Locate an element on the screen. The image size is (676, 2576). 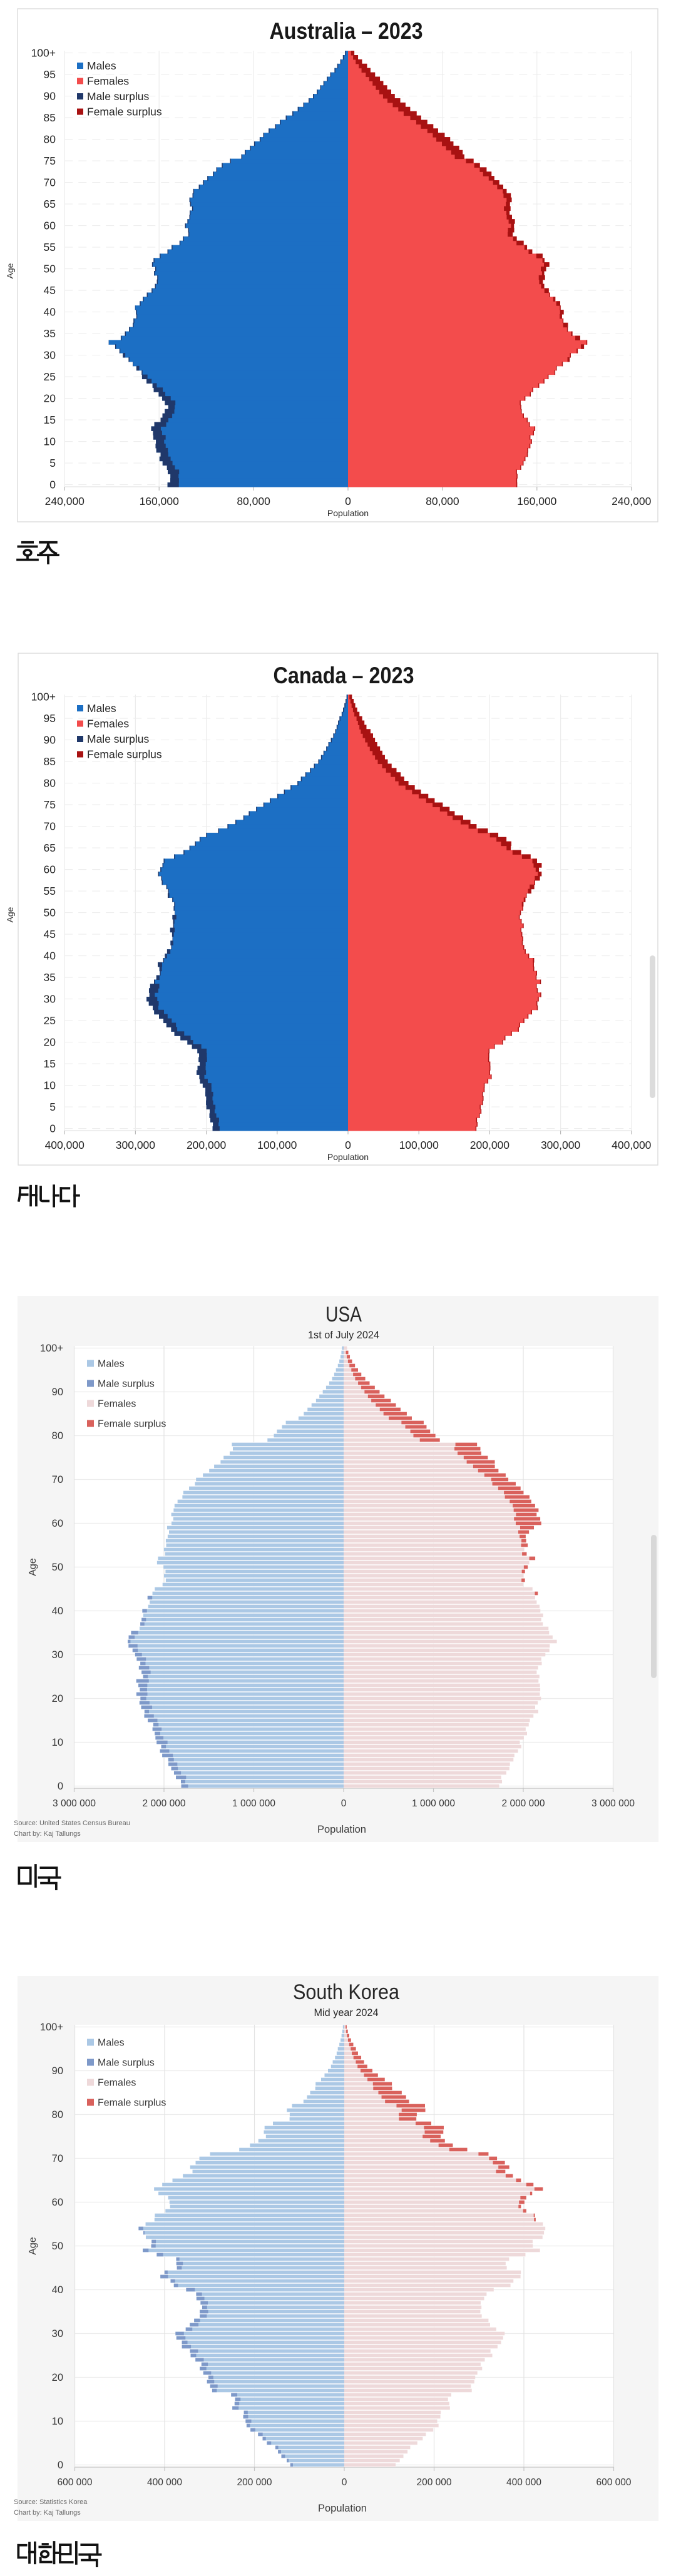
svg-text: South Korea is located at coordinates (346, 1992).